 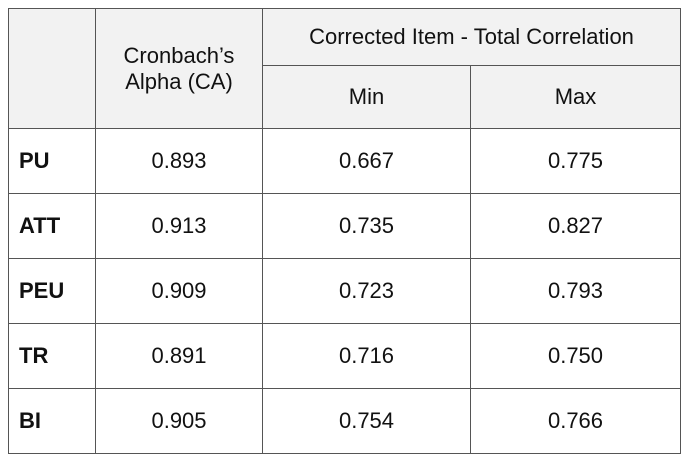 I want to click on value-cell: 0.775, so click(x=575, y=161).